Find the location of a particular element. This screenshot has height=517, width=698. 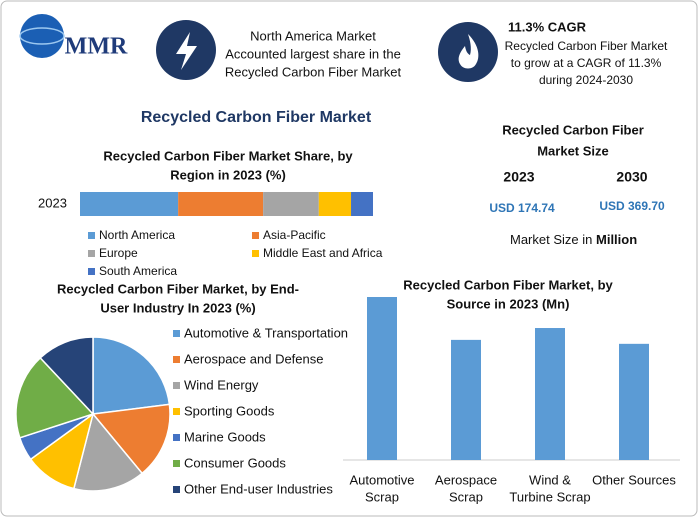

logo-orbit is located at coordinates (42, 36).